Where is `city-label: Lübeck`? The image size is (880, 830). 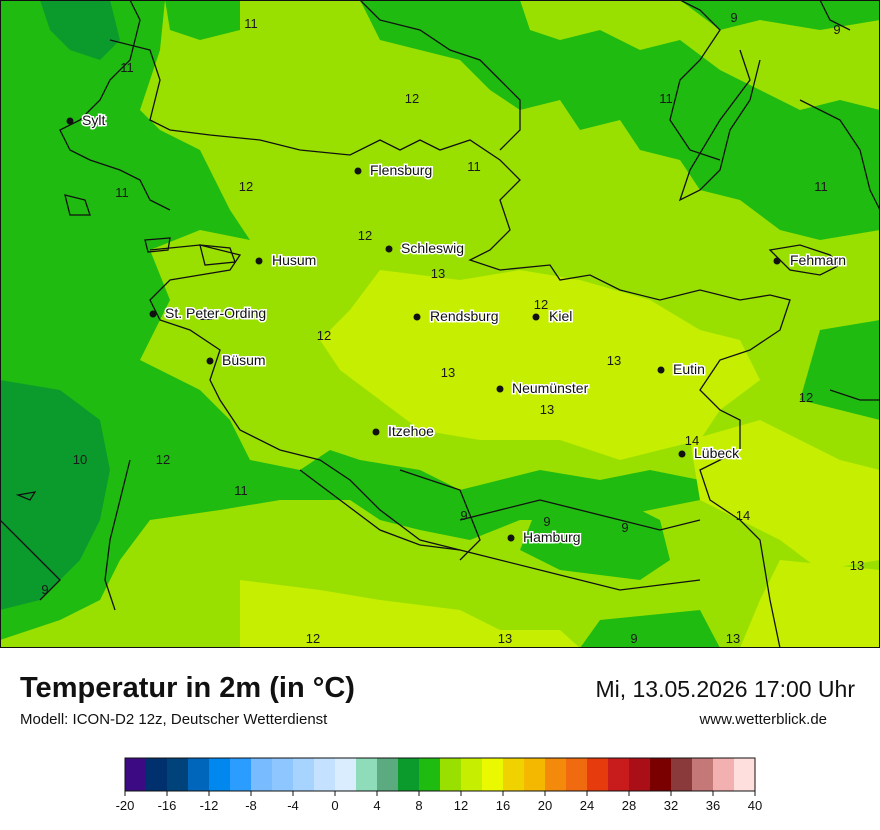 city-label: Lübeck is located at coordinates (717, 453).